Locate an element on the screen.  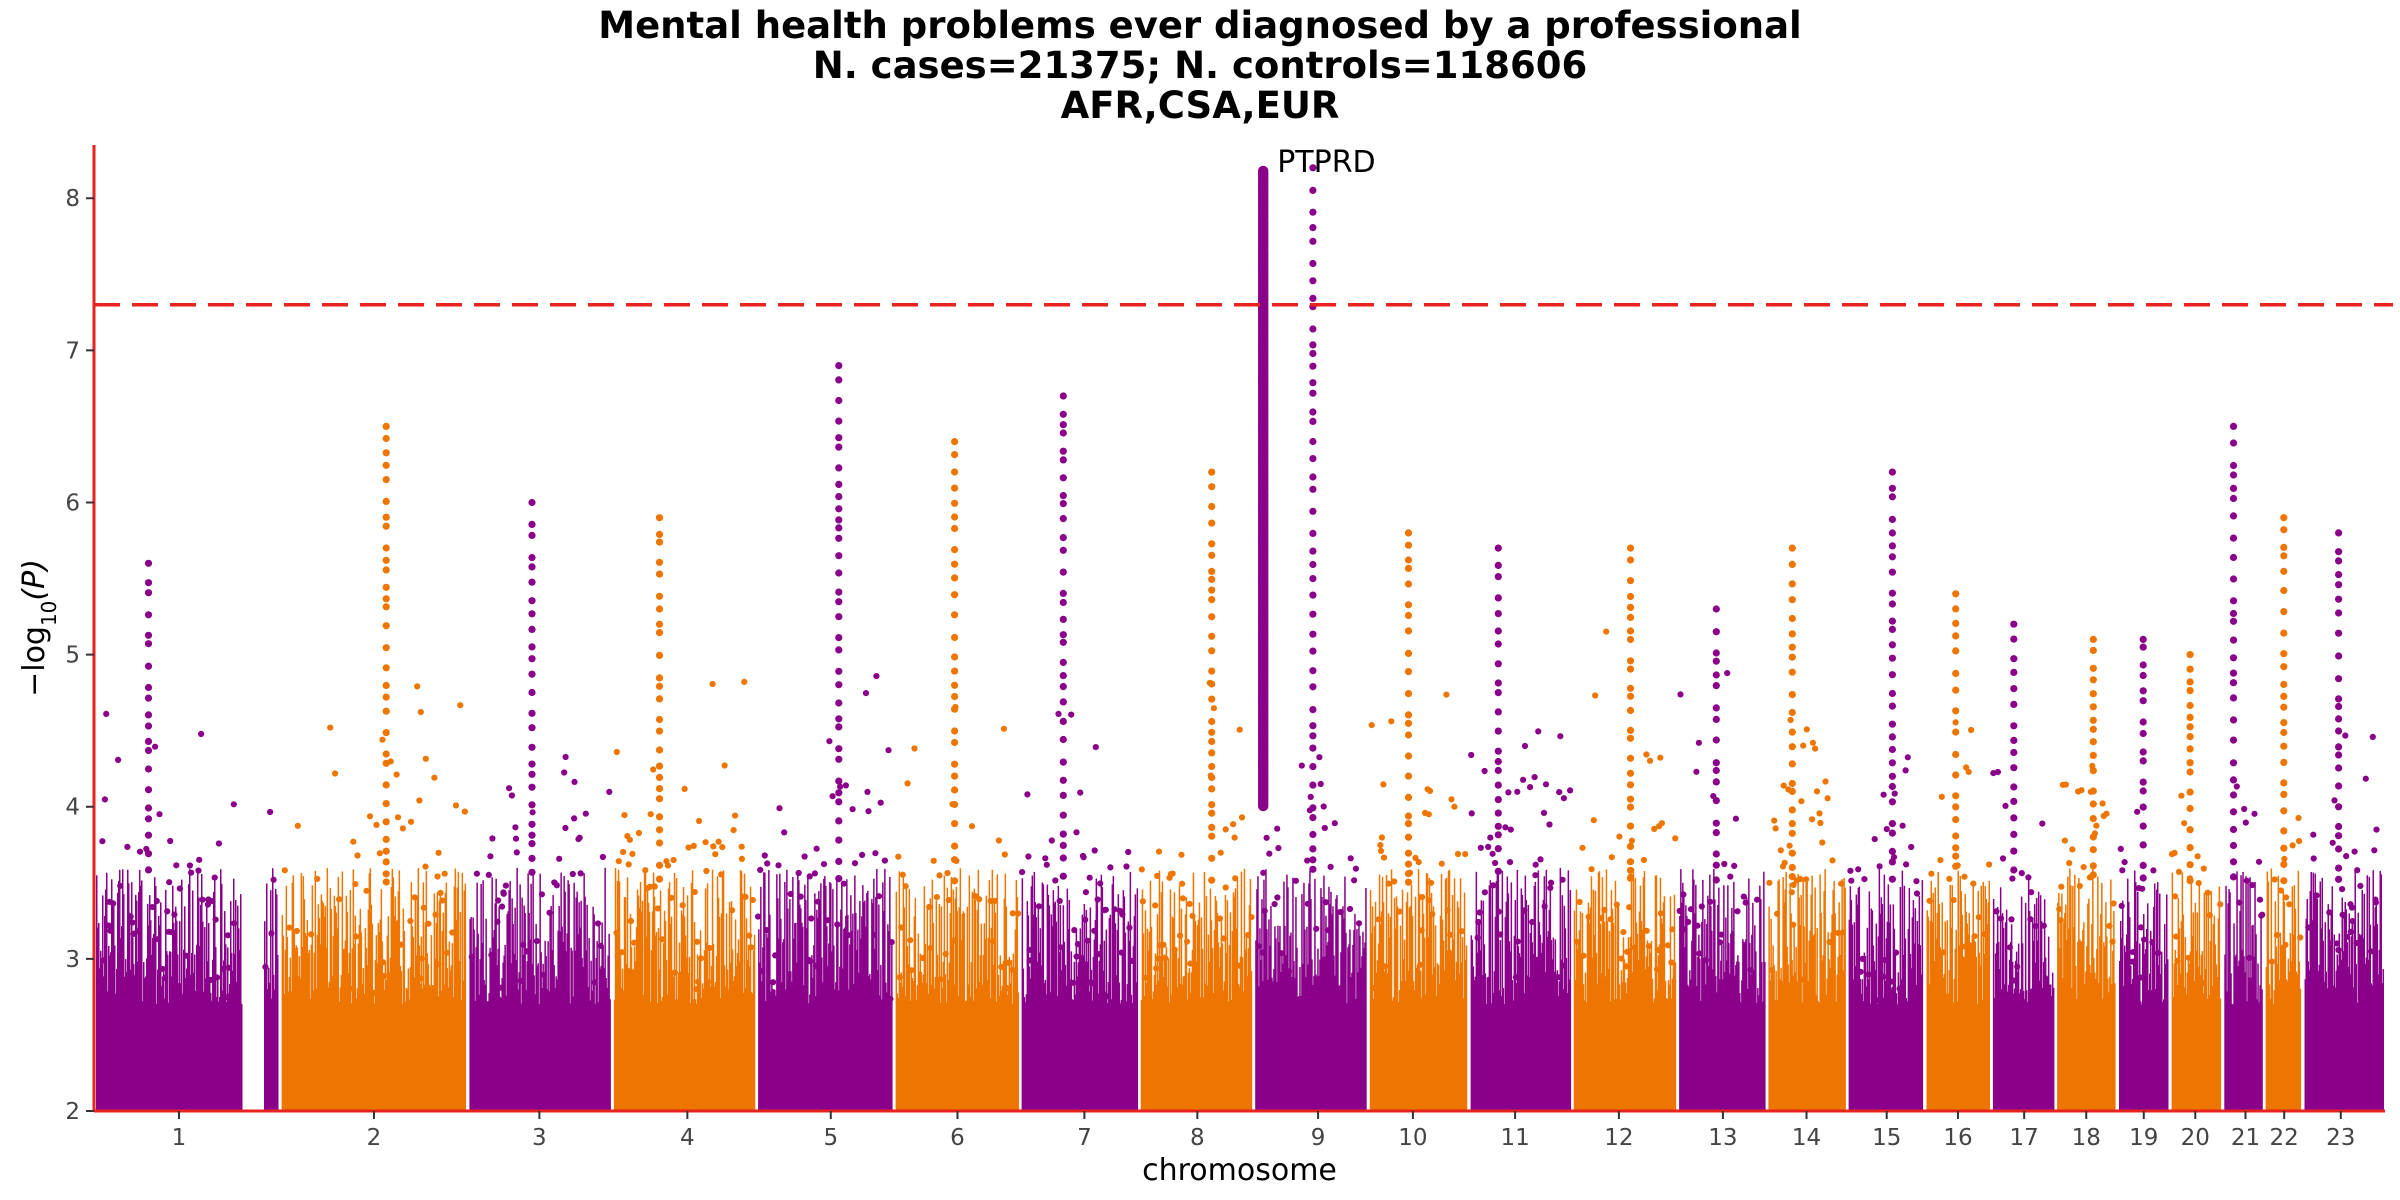
x-tick-label: 23 is located at coordinates (2340, 1138).